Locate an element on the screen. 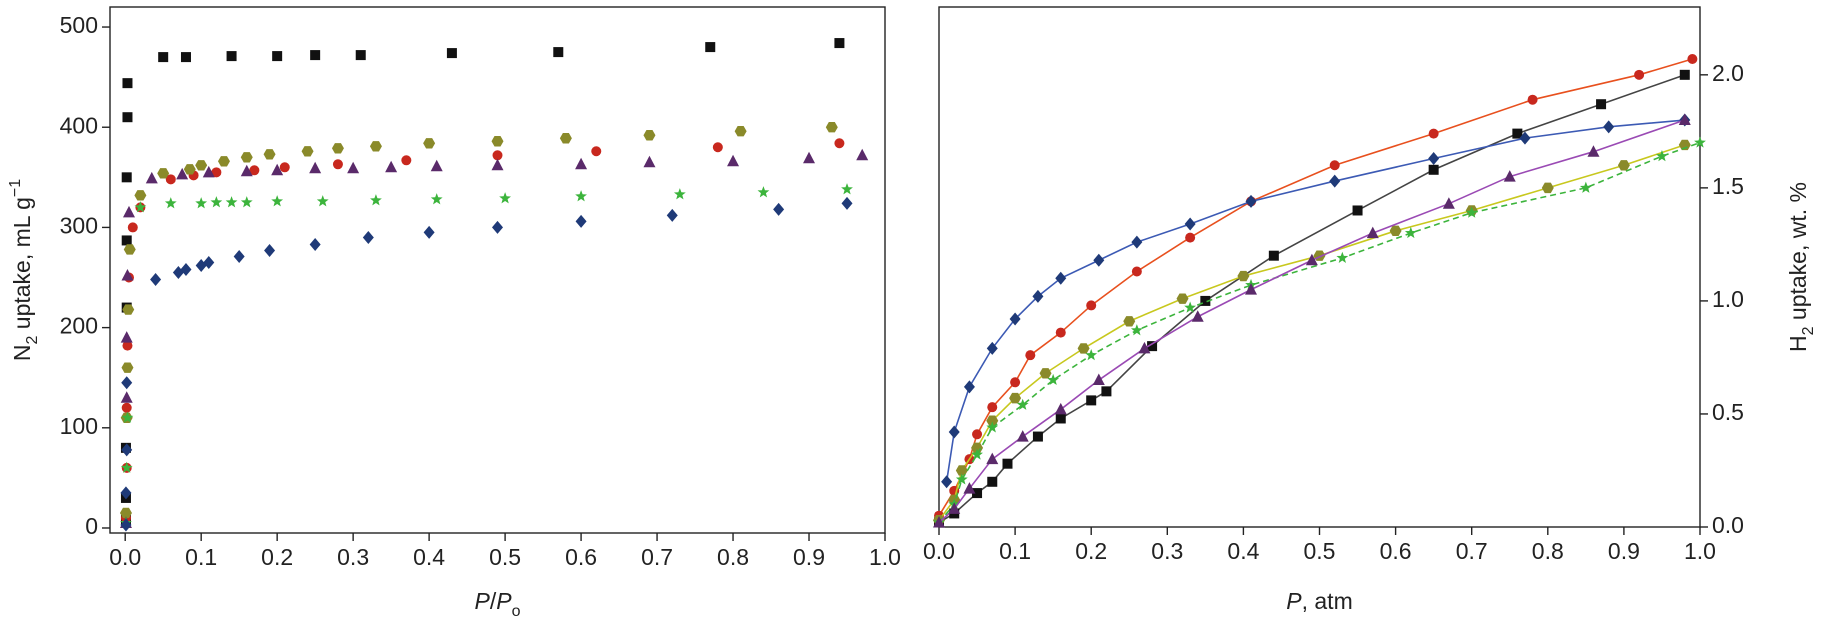 The height and width of the screenshot is (627, 1822). x-axis-label-part: o is located at coordinates (516, 611).